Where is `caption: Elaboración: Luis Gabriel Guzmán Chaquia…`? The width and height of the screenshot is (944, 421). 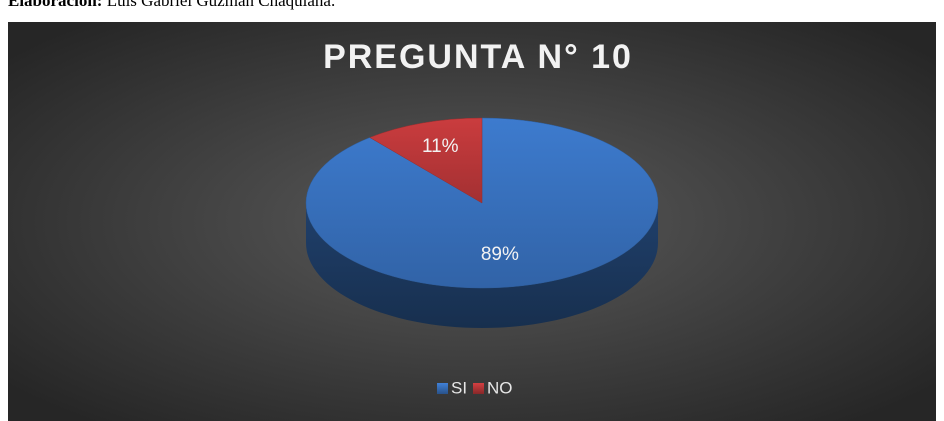
caption: Elaboración: Luis Gabriel Guzmán Chaquia… is located at coordinates (171, 5).